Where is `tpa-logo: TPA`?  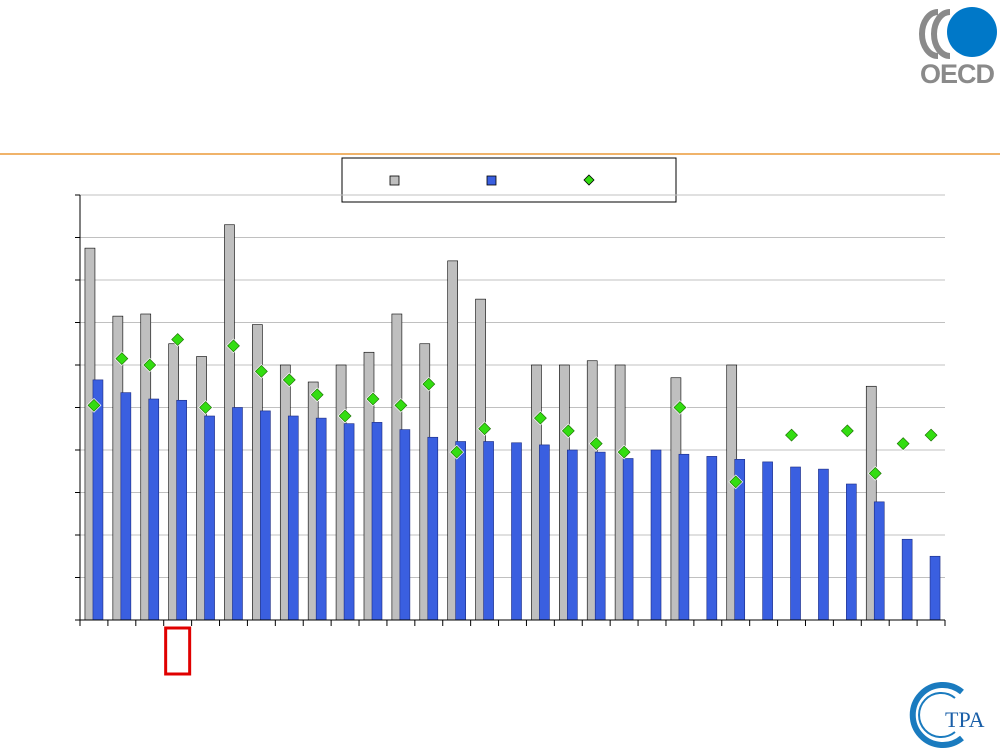
tpa-logo: TPA is located at coordinates (947, 715).